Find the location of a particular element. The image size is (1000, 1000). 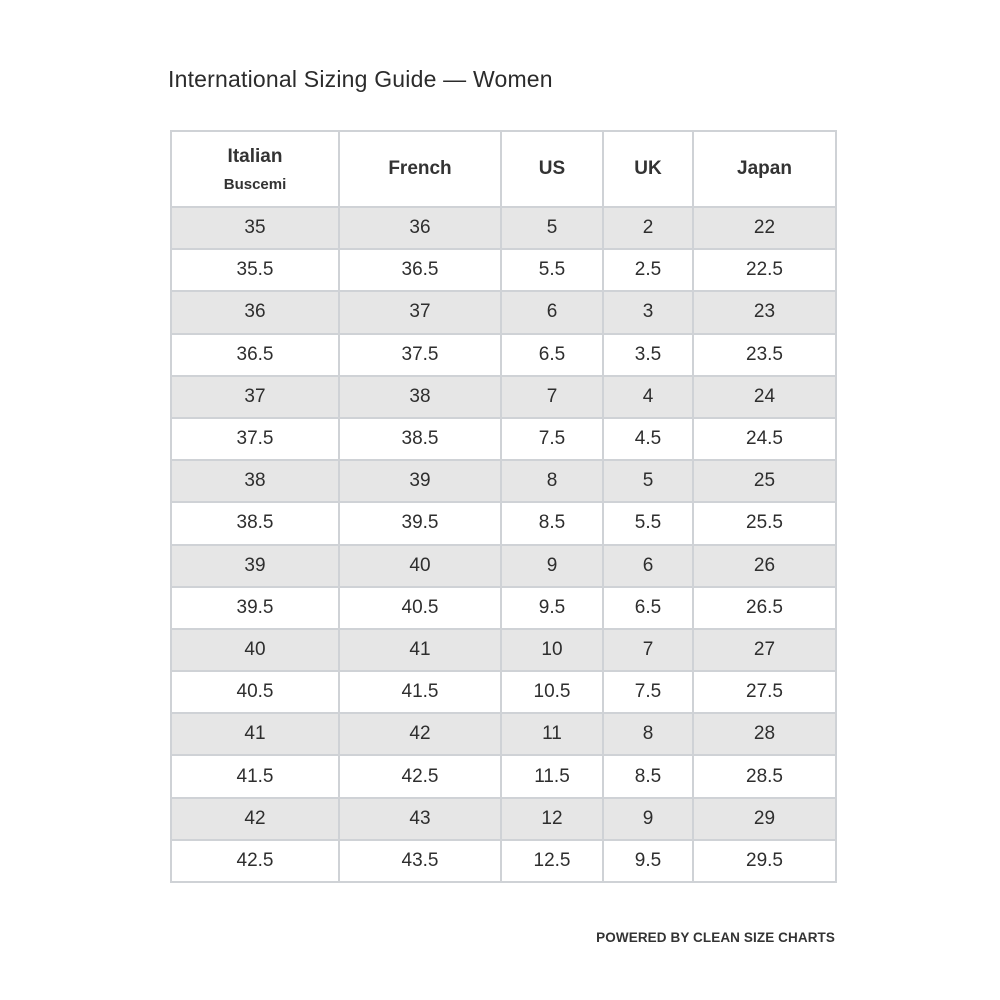

table-cell: 11 is located at coordinates (552, 734).